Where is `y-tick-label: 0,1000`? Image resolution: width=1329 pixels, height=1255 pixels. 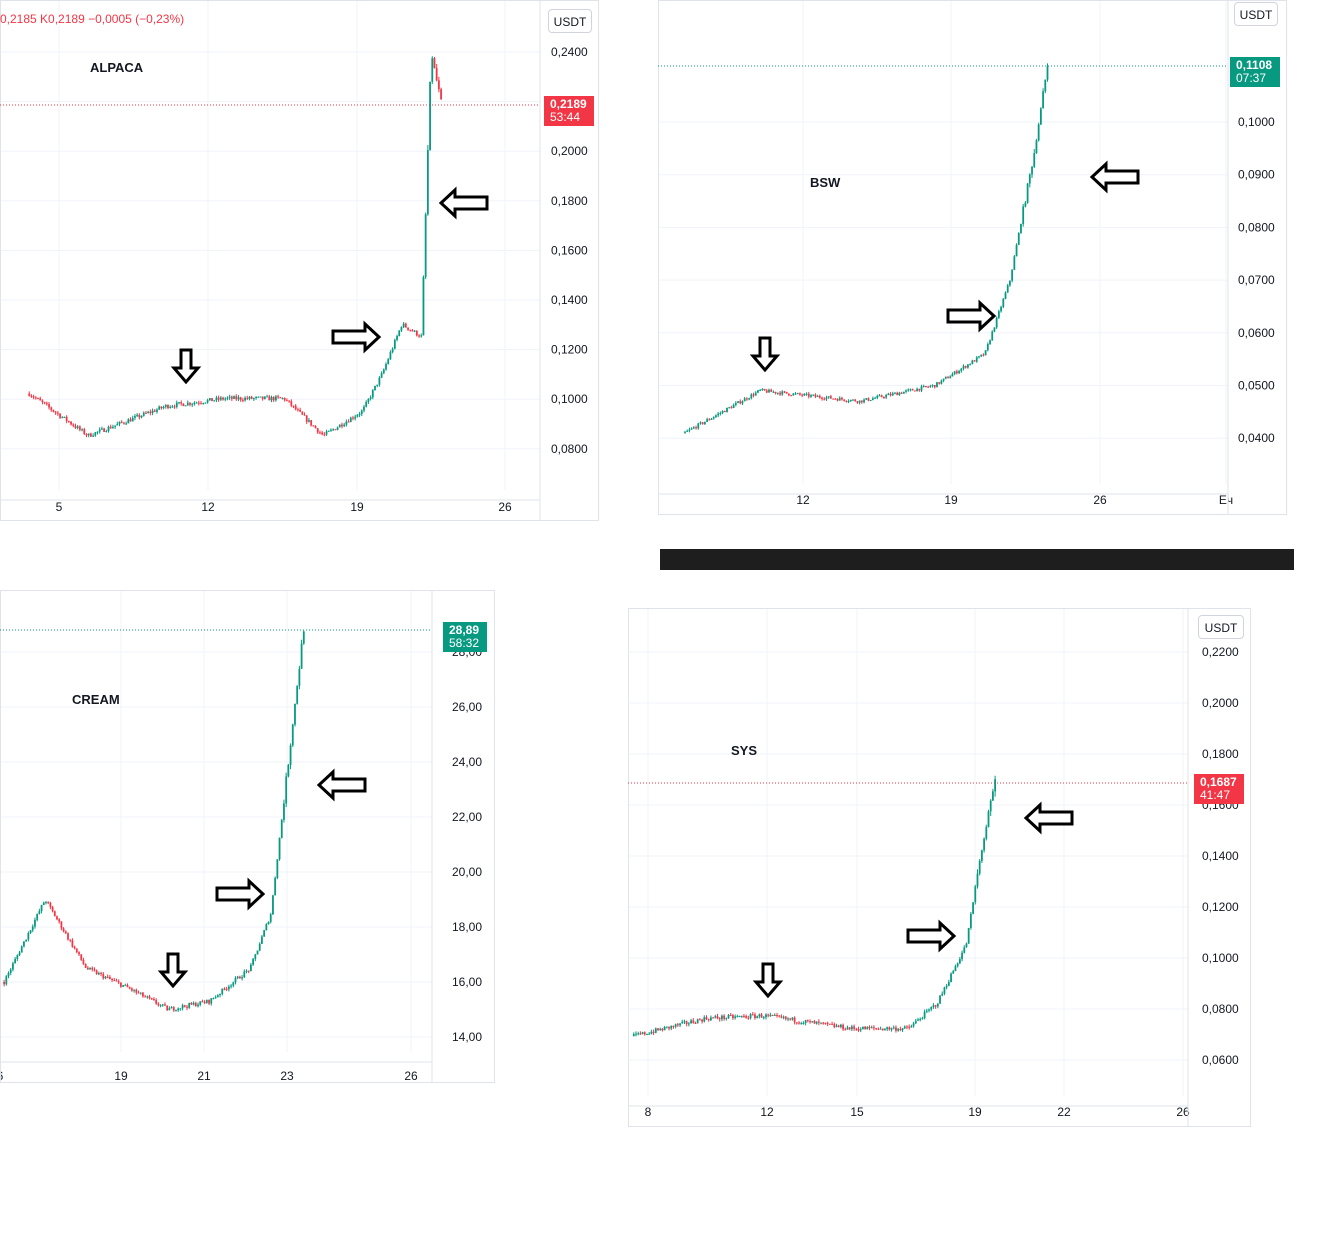 y-tick-label: 0,1000 is located at coordinates (569, 399).